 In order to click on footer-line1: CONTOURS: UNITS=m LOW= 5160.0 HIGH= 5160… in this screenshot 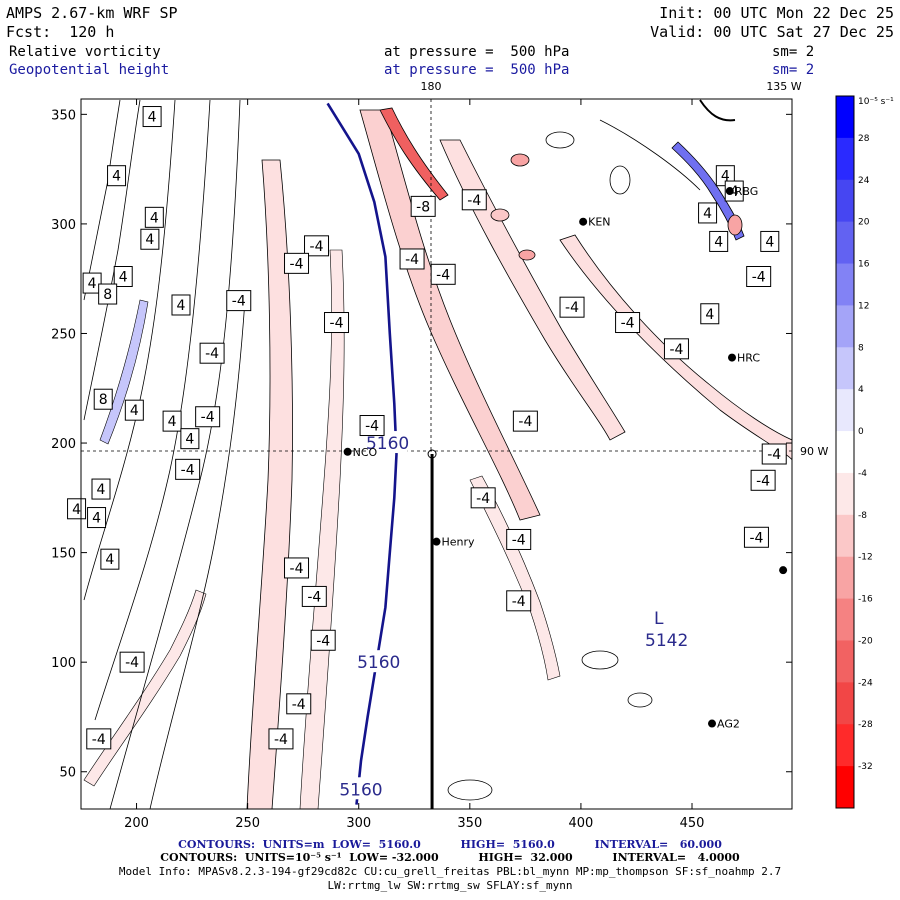, I will do `click(450, 844)`.